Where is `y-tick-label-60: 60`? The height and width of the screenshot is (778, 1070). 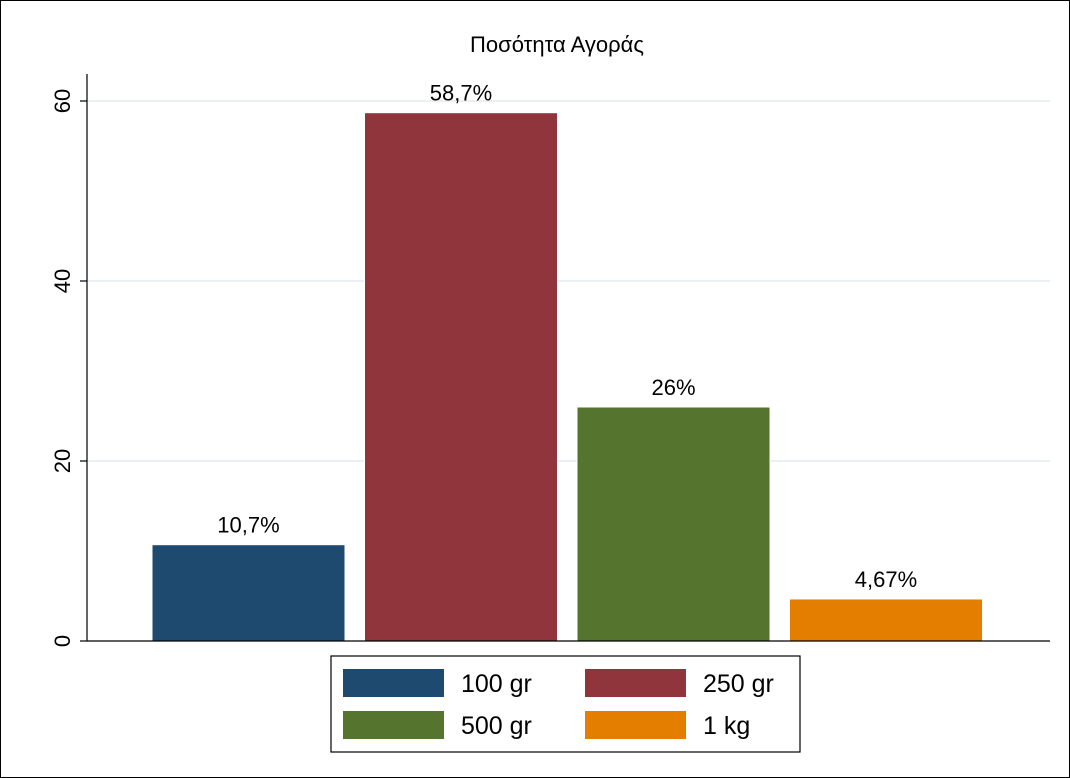 y-tick-label-60: 60 is located at coordinates (62, 101).